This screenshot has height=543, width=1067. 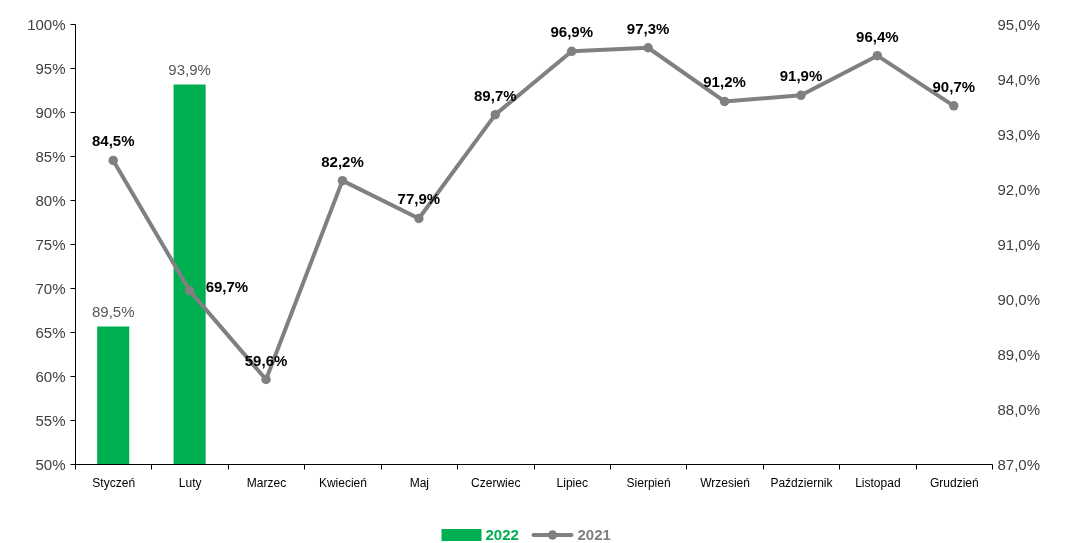 I want to click on x-tick-label: Maj, so click(x=419, y=482).